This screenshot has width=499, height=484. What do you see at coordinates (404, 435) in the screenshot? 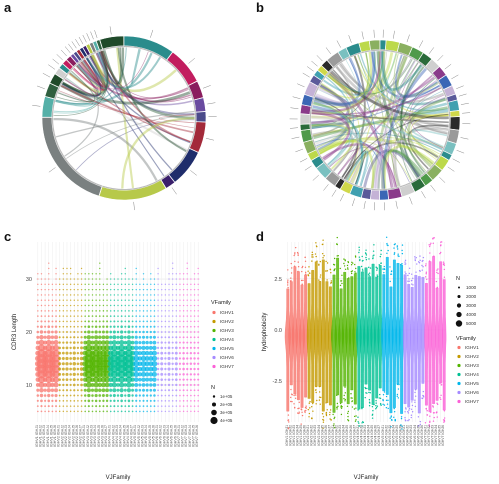
I see `x-tick-label: IGHV6 IGHJ1` at bounding box center [404, 435].